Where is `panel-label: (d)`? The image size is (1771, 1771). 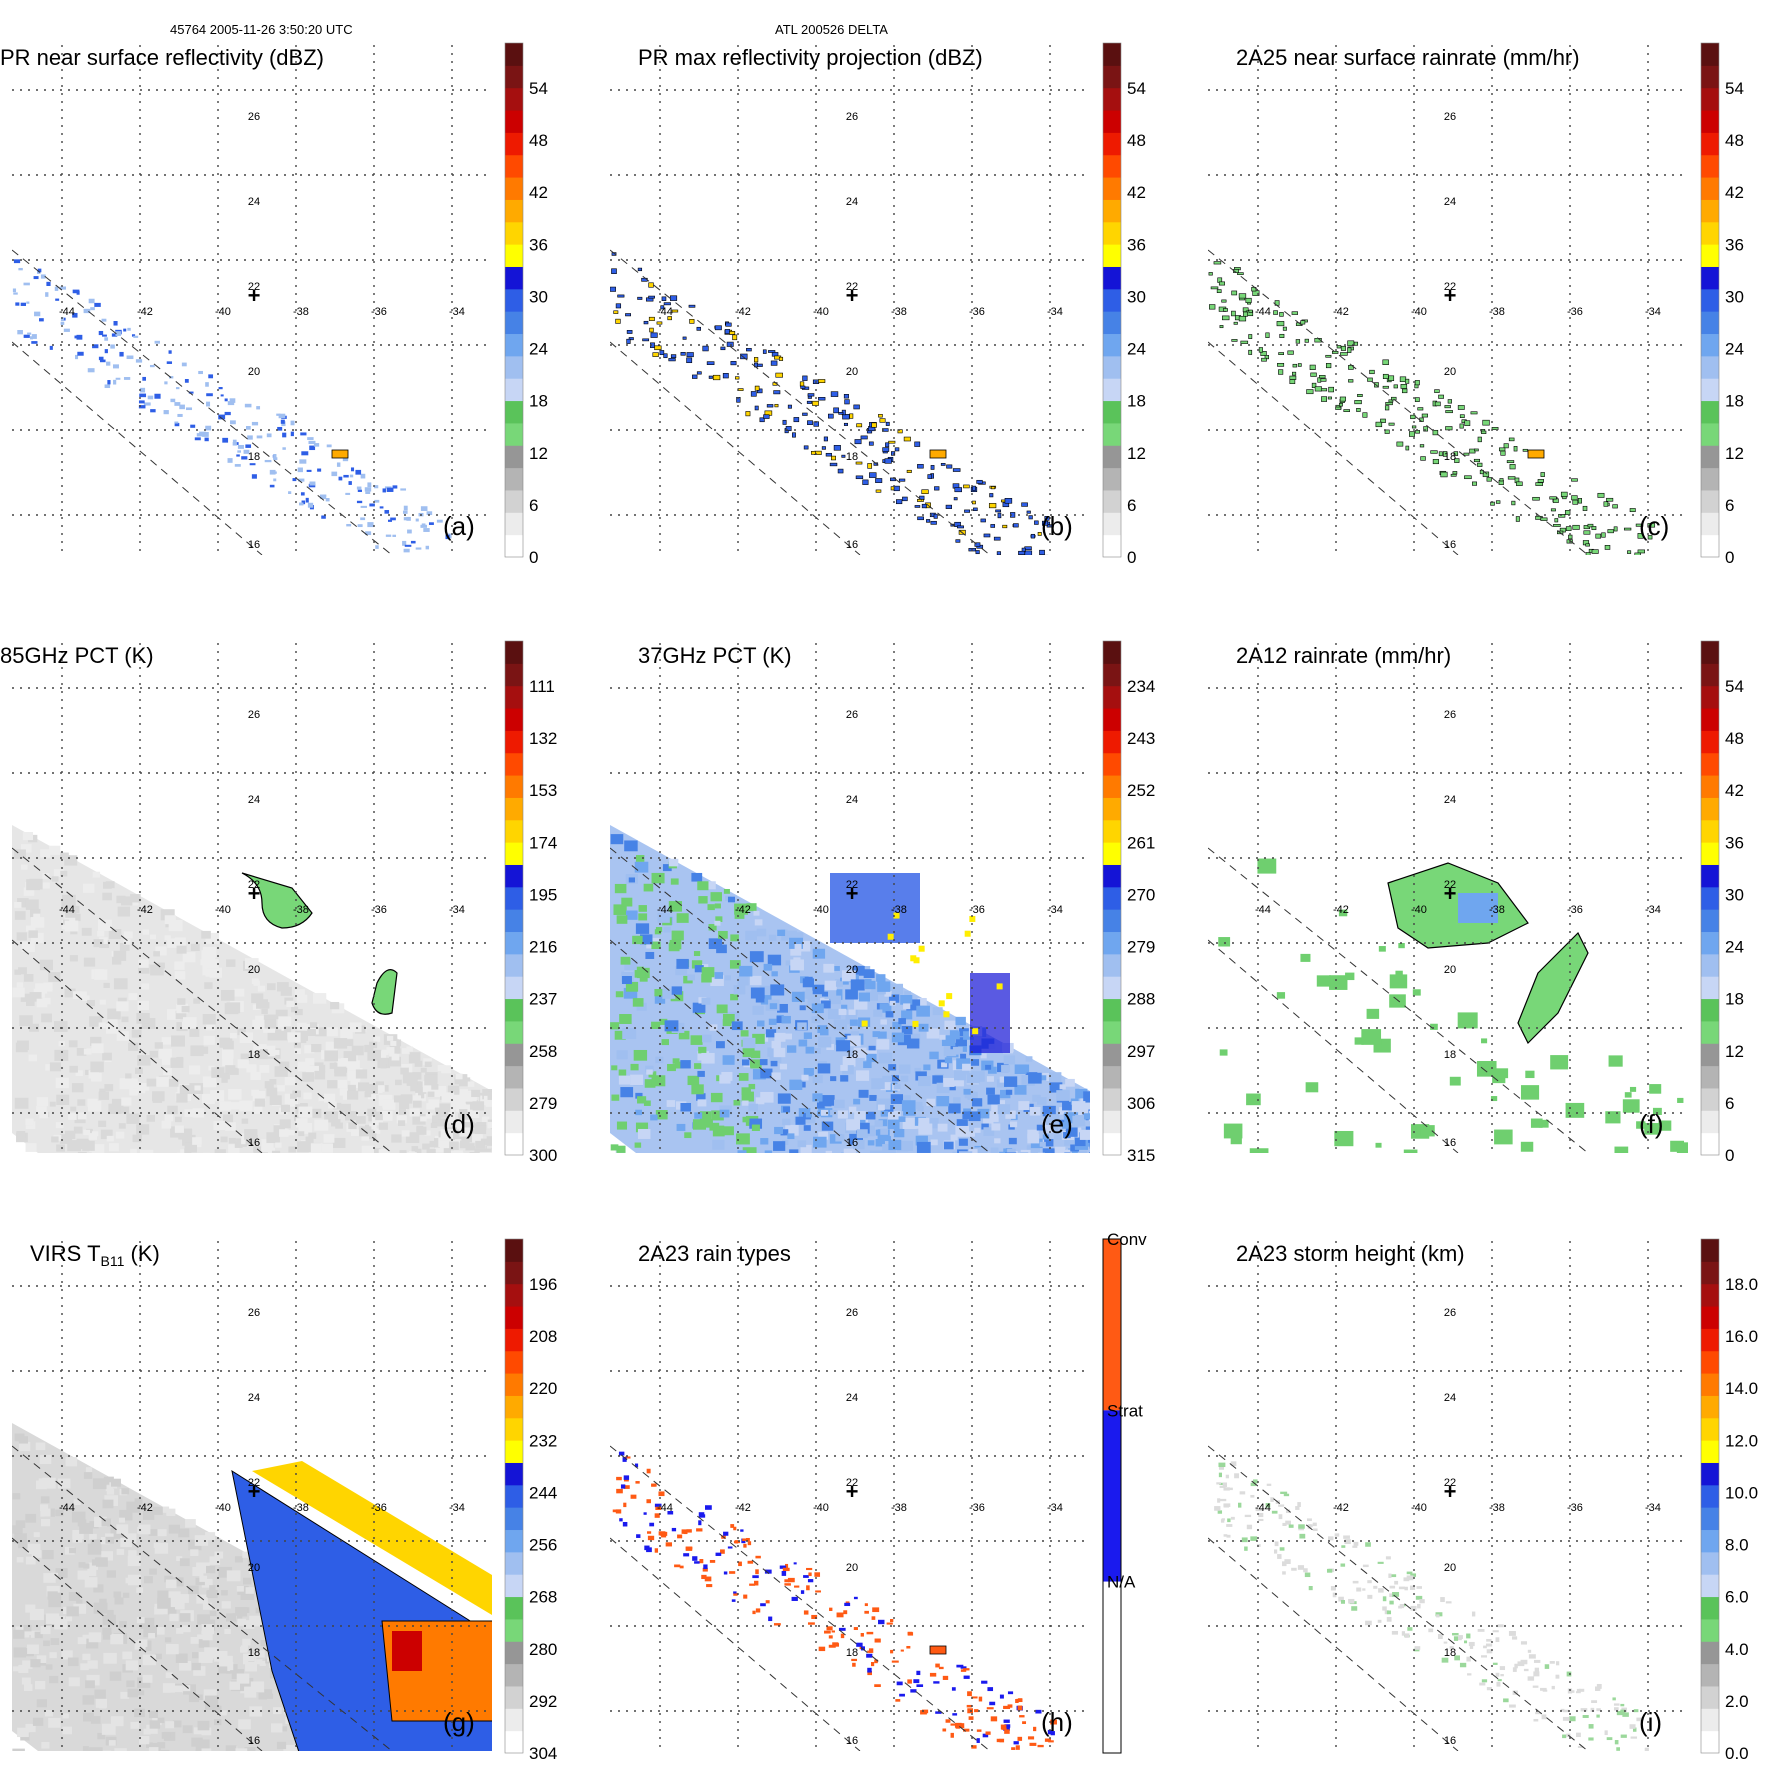 panel-label: (d) is located at coordinates (459, 1124).